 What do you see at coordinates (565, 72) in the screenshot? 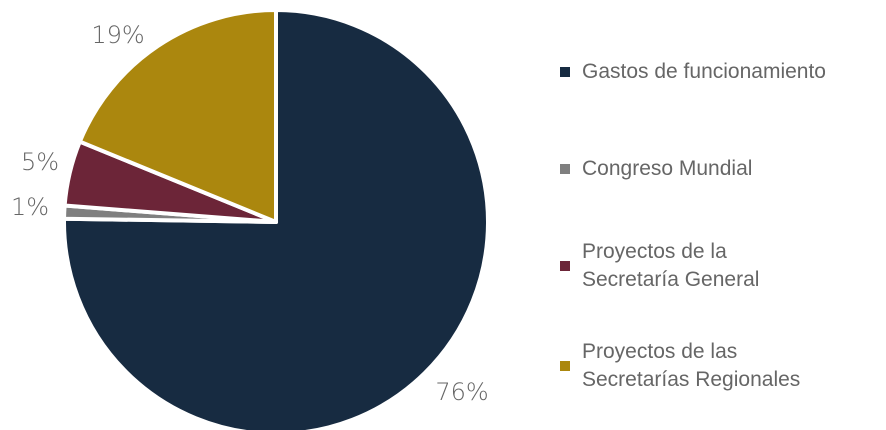
I see `legend-swatch-gastos` at bounding box center [565, 72].